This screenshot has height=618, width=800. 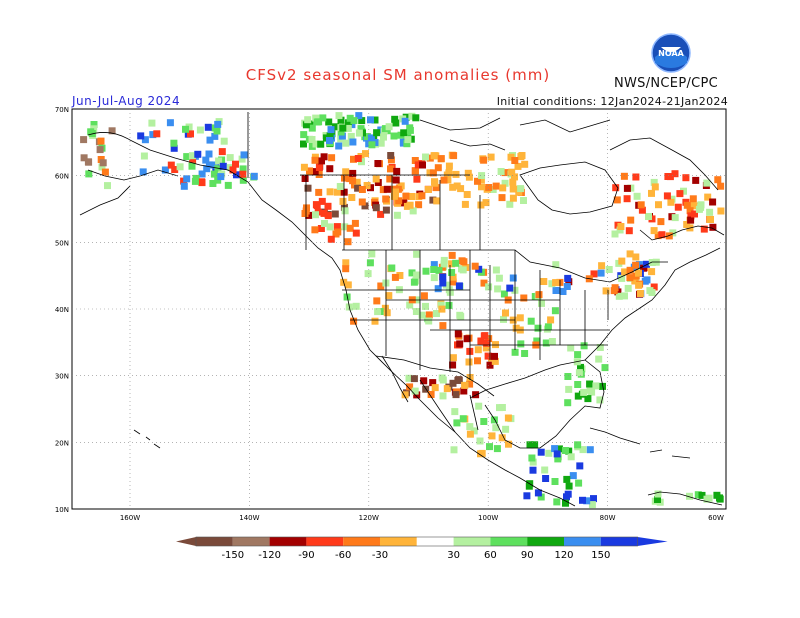 I want to click on legend-label: 150, so click(x=600, y=555).